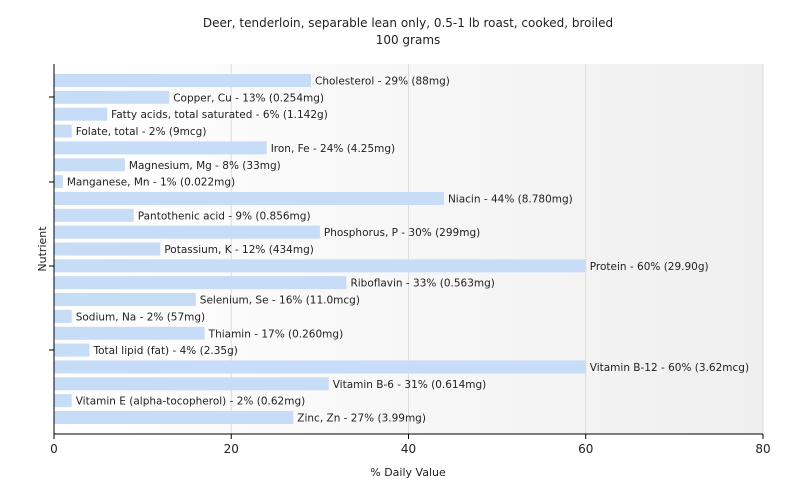 The height and width of the screenshot is (504, 800). What do you see at coordinates (140, 317) in the screenshot?
I see `bar-label: Sodium, Na - 2% (57mg)` at bounding box center [140, 317].